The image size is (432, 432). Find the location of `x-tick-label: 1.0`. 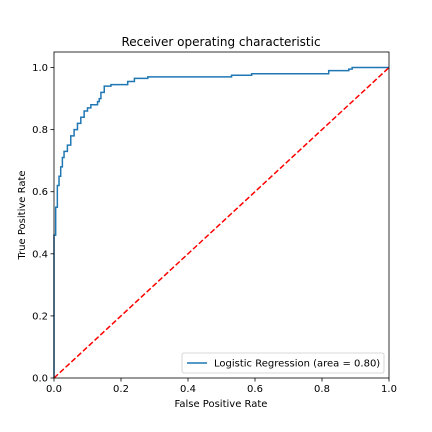

x-tick-label: 1.0 is located at coordinates (389, 389).